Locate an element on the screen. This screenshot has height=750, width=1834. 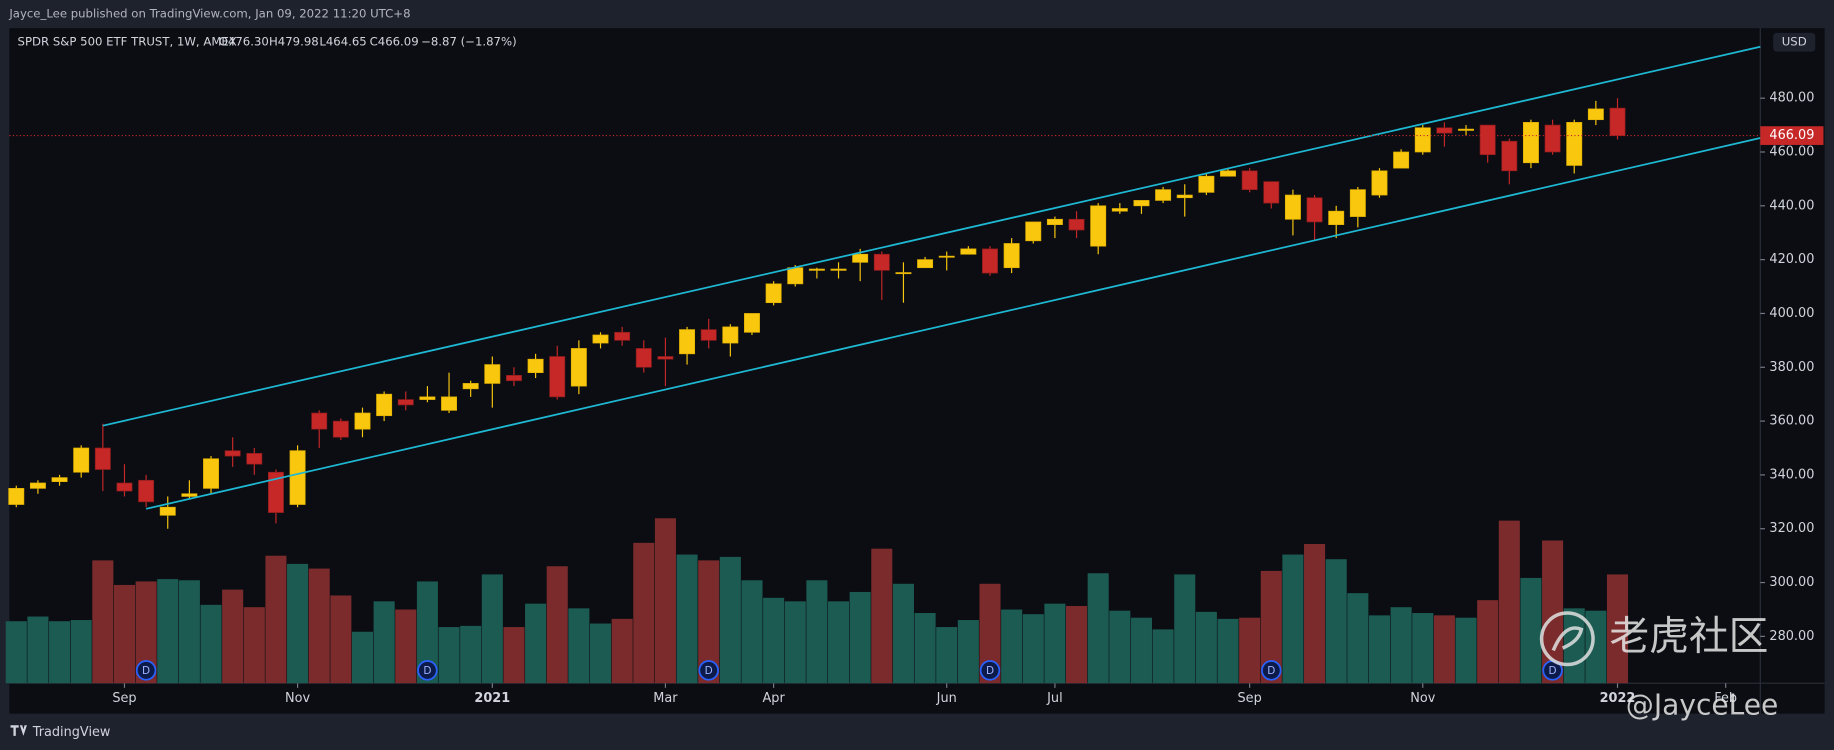
x-tick-label: Apr is located at coordinates (773, 698).